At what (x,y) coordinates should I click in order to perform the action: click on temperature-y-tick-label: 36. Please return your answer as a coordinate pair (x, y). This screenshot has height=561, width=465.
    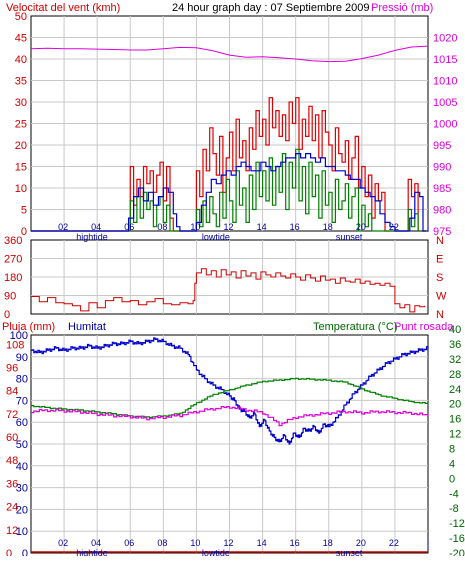
    Looking at the image, I should click on (455, 345).